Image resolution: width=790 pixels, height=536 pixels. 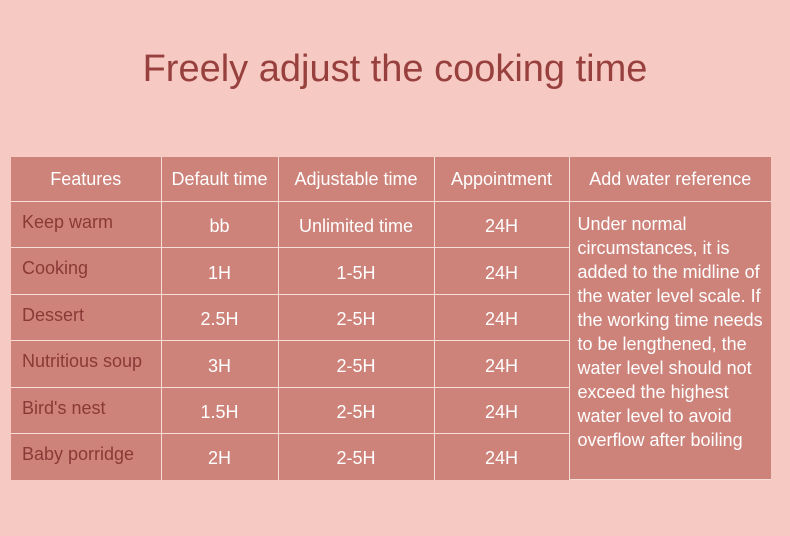 What do you see at coordinates (219, 179) in the screenshot?
I see `header-default-time: Default time` at bounding box center [219, 179].